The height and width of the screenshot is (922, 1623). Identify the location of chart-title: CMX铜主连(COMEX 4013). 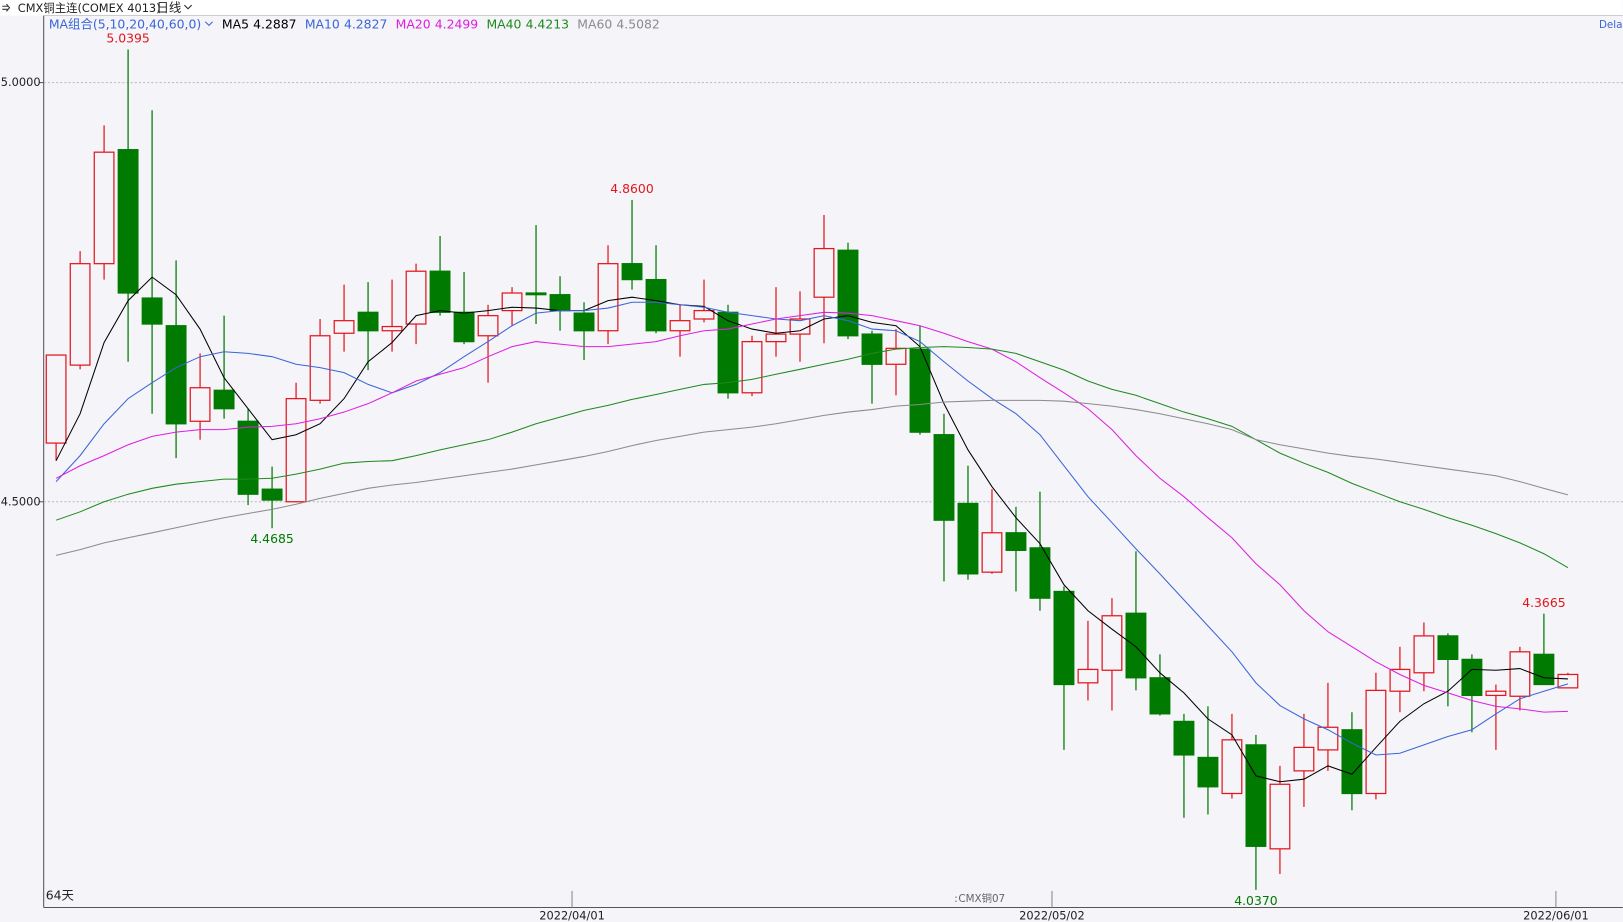
(89, 8).